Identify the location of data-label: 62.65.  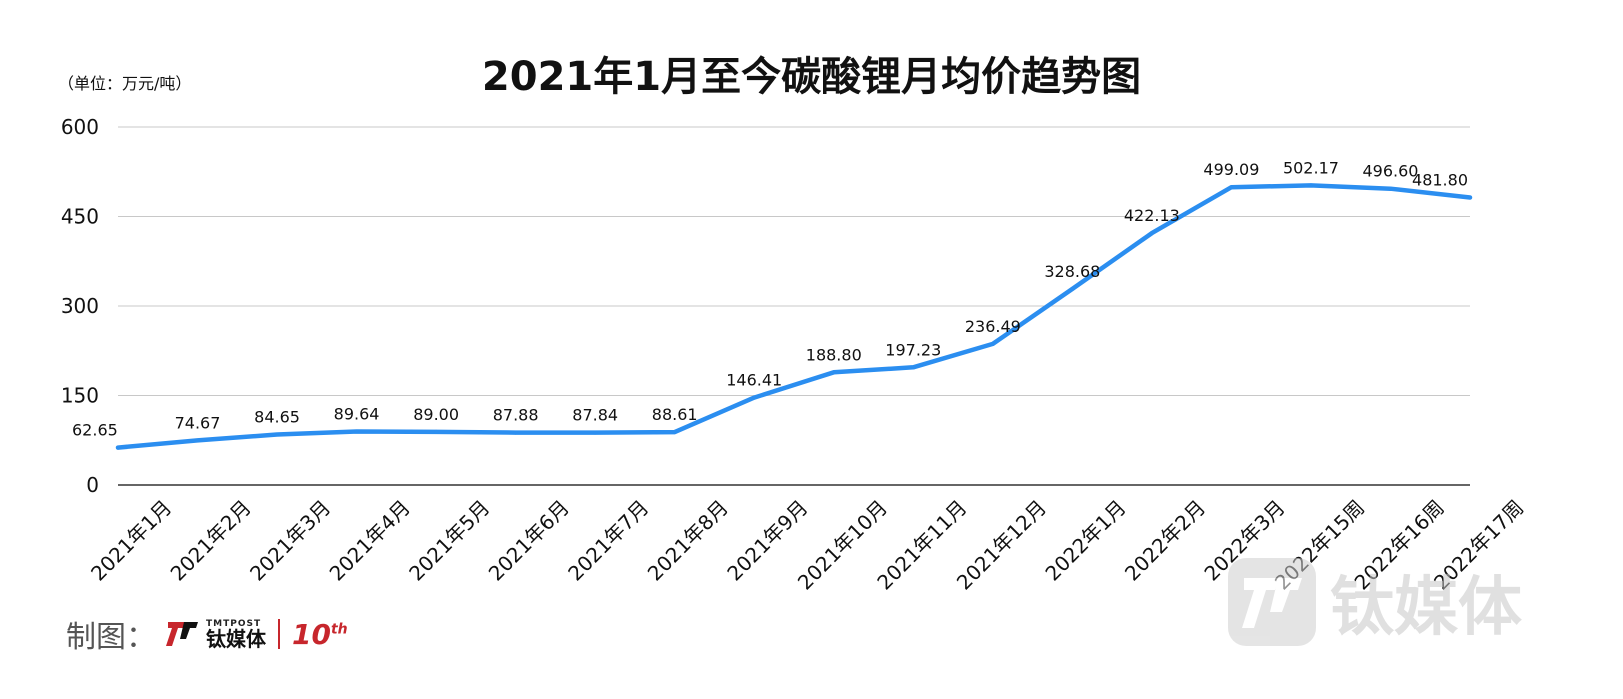
(95, 430).